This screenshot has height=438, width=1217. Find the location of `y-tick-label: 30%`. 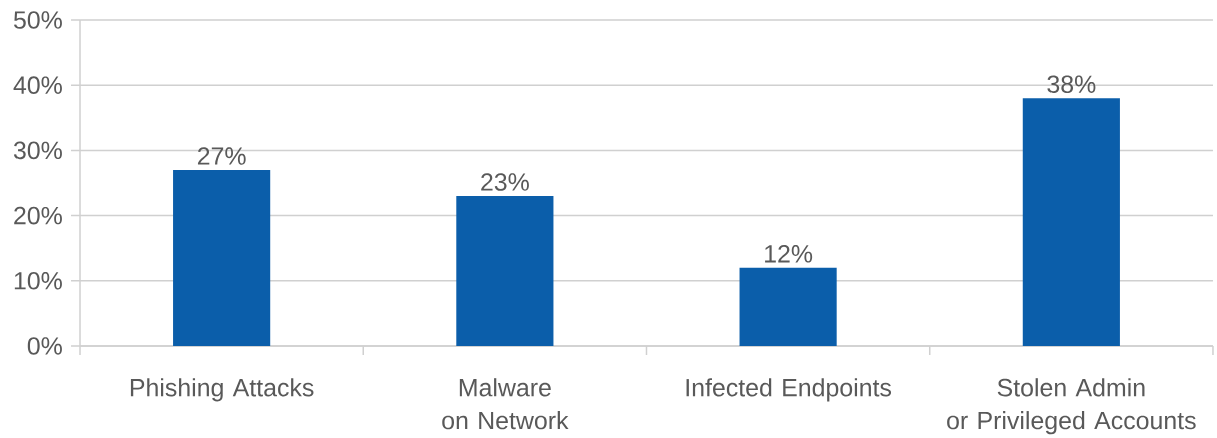

y-tick-label: 30% is located at coordinates (37, 150).